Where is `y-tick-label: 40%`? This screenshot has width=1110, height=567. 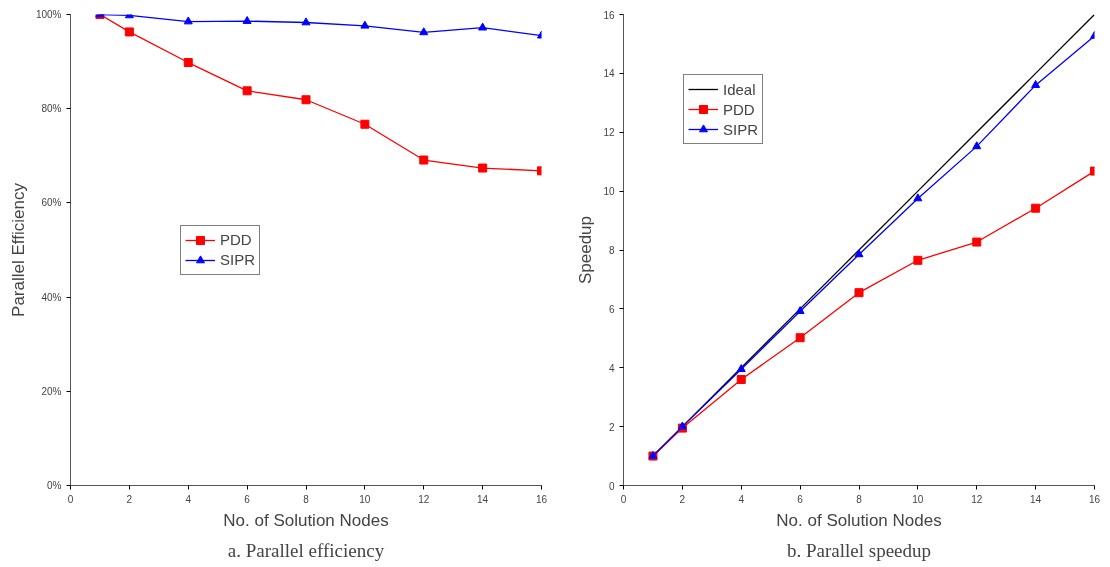 y-tick-label: 40% is located at coordinates (51, 297).